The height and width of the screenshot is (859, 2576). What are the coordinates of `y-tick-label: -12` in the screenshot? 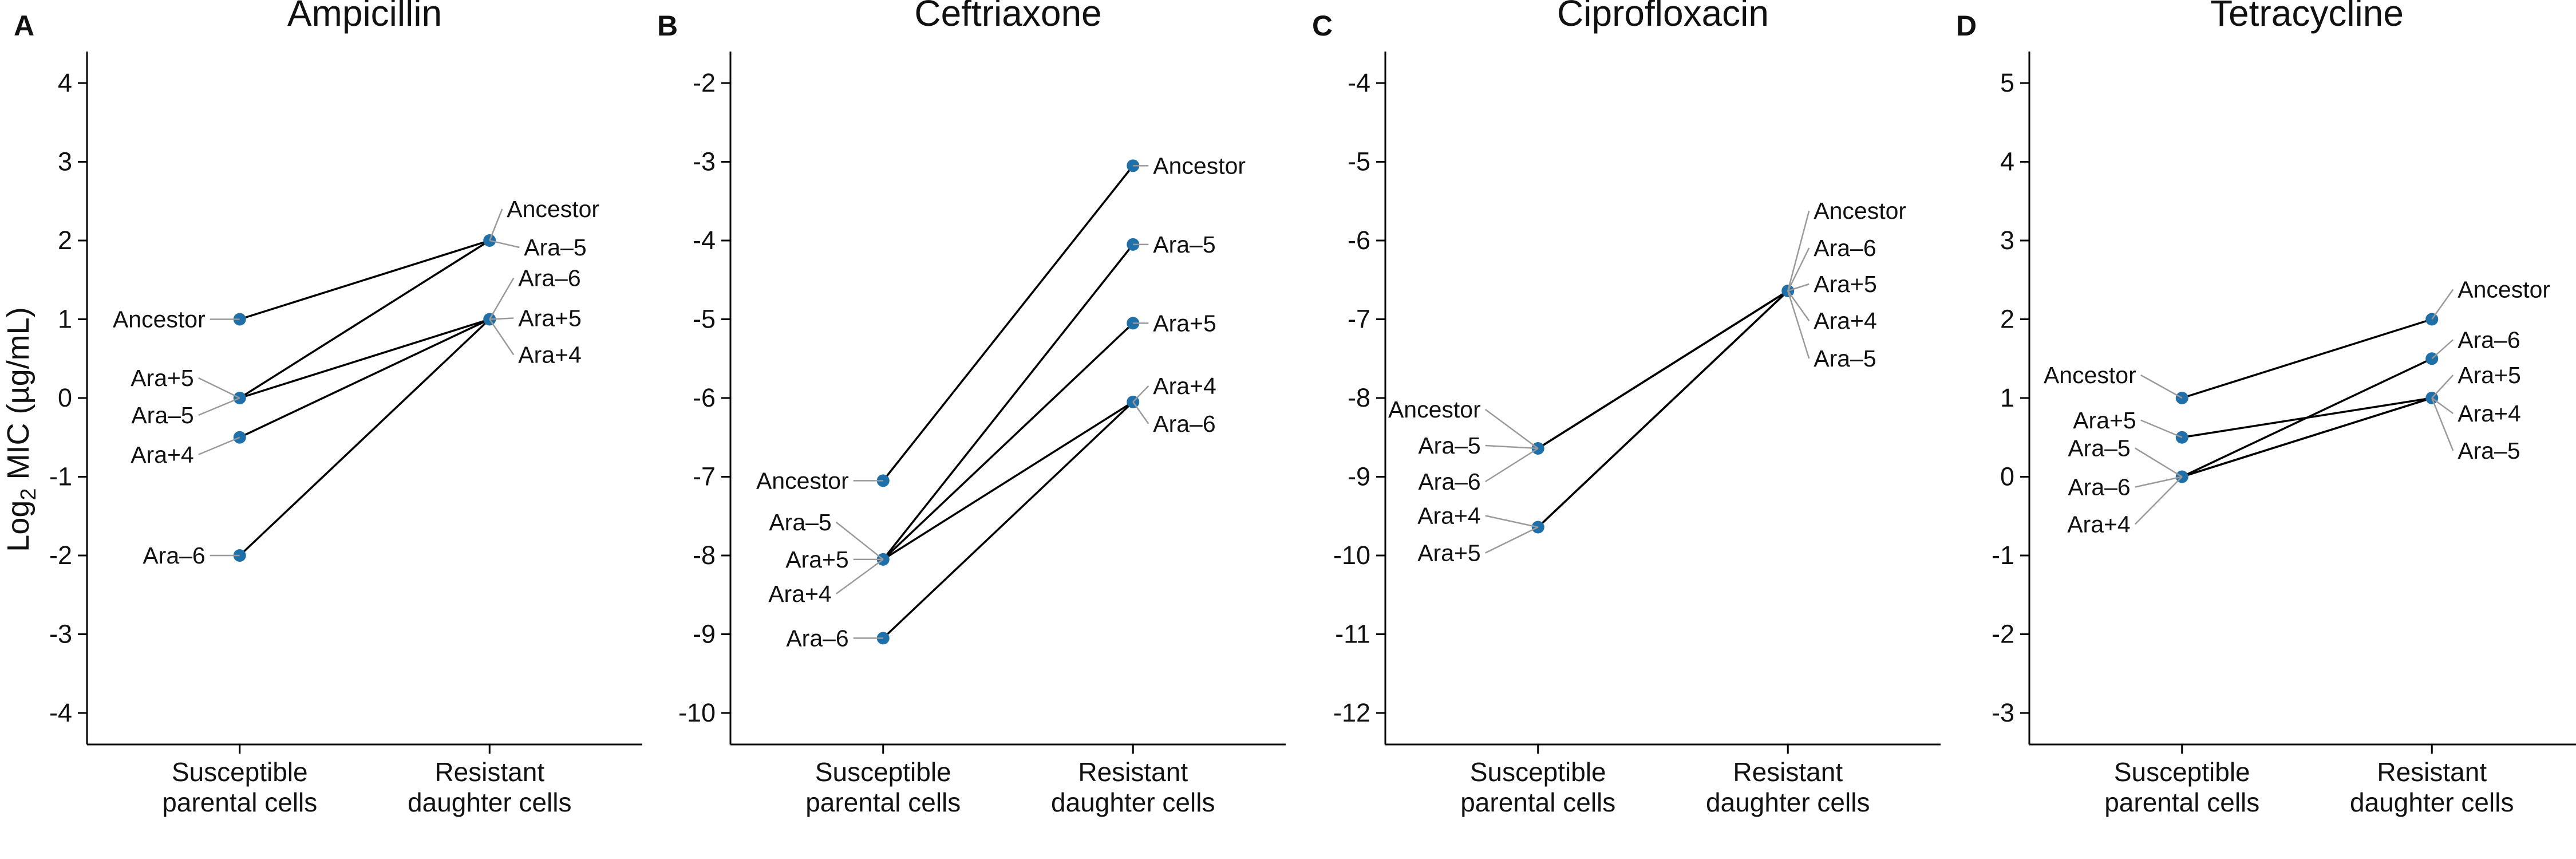 It's located at (1351, 712).